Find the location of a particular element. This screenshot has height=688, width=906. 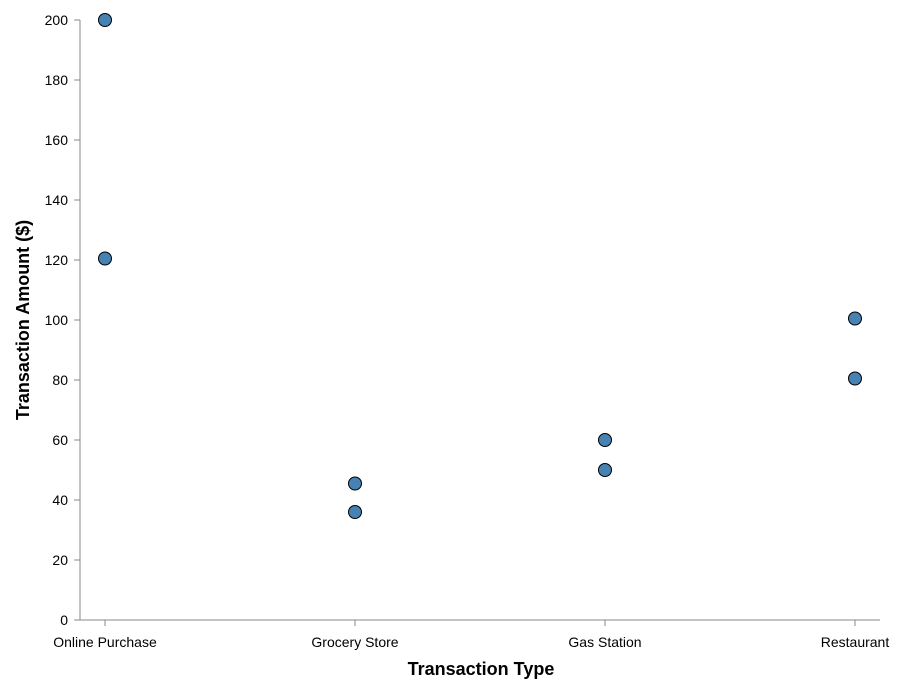

y-tick-label: 100 is located at coordinates (57, 320).